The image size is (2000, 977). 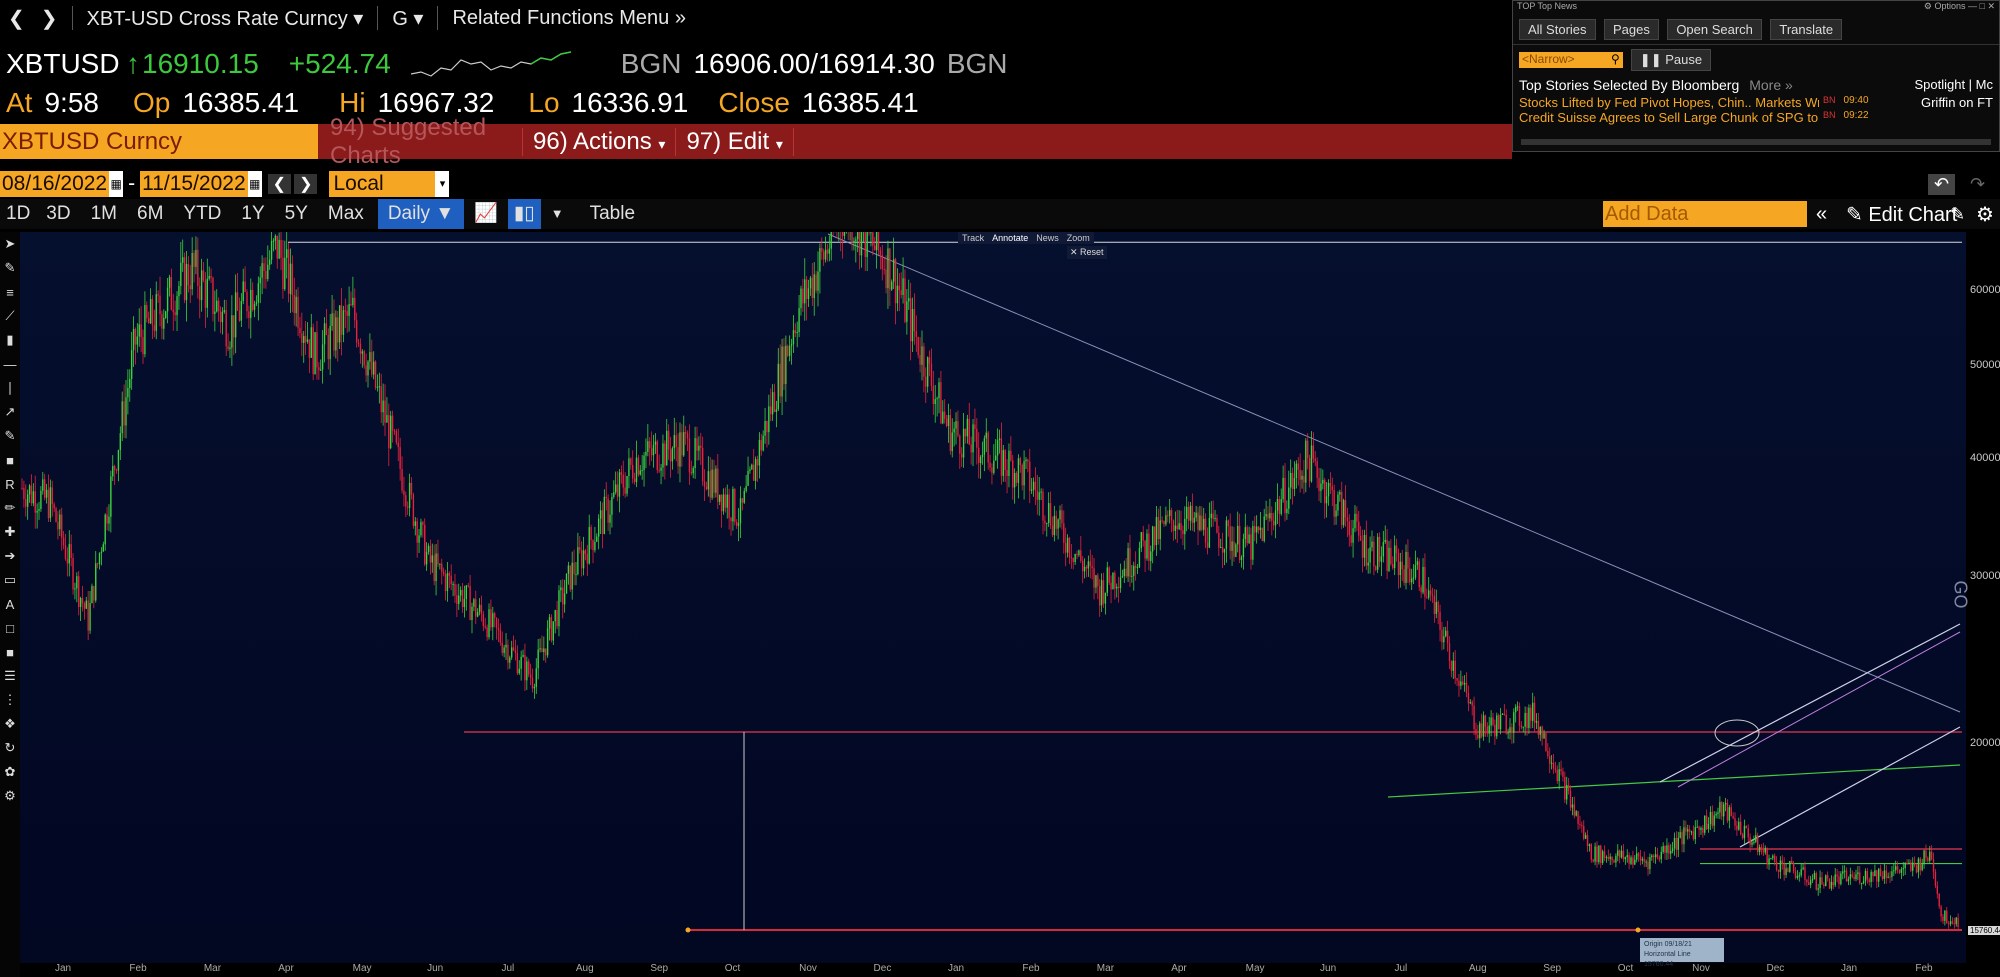 What do you see at coordinates (408, 141) in the screenshot?
I see `suggested-charts-menu: 94) Suggested Charts` at bounding box center [408, 141].